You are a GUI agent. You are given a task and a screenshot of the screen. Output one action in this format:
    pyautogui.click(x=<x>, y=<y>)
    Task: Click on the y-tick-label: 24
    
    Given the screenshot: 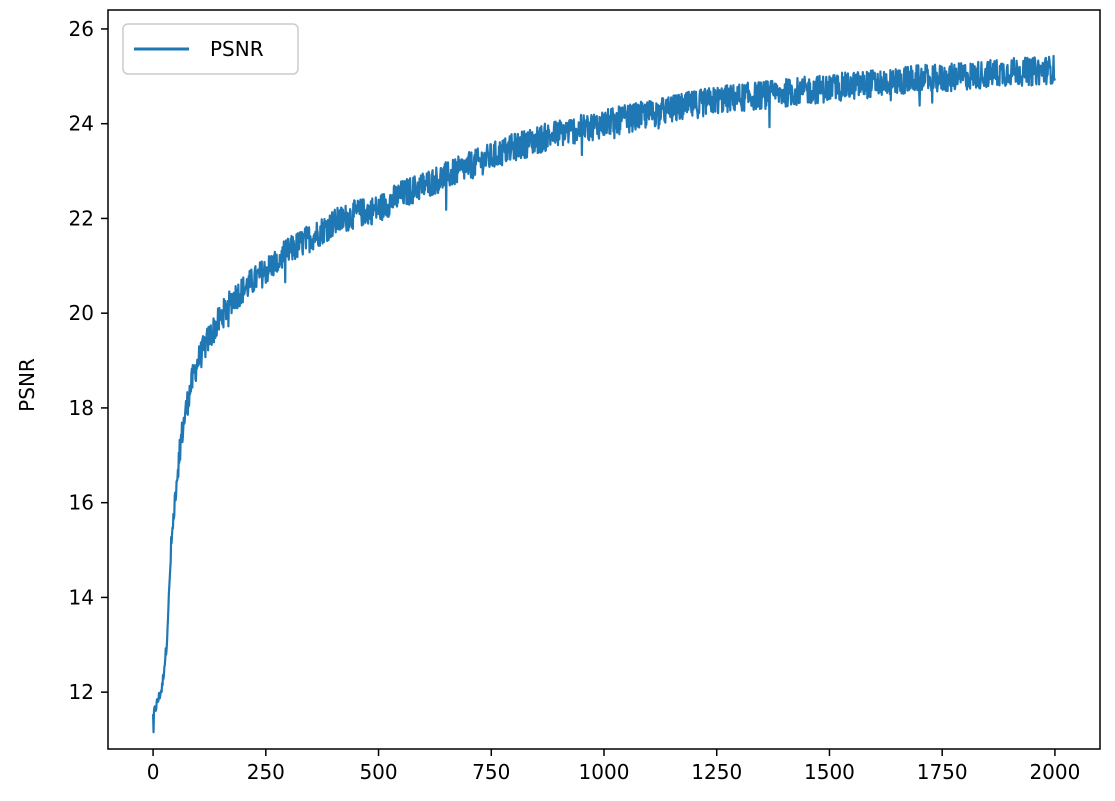 What is the action you would take?
    pyautogui.click(x=81, y=124)
    